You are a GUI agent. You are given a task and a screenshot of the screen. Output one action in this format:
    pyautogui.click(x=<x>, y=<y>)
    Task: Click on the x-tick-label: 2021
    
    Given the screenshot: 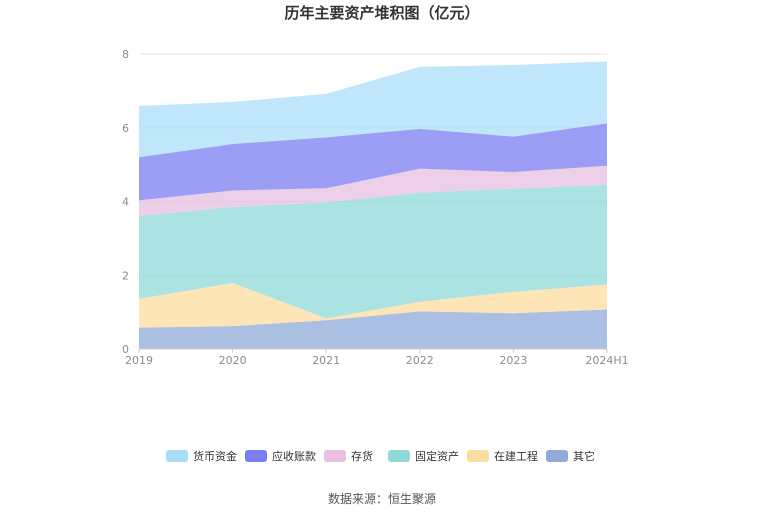 What is the action you would take?
    pyautogui.click(x=326, y=360)
    